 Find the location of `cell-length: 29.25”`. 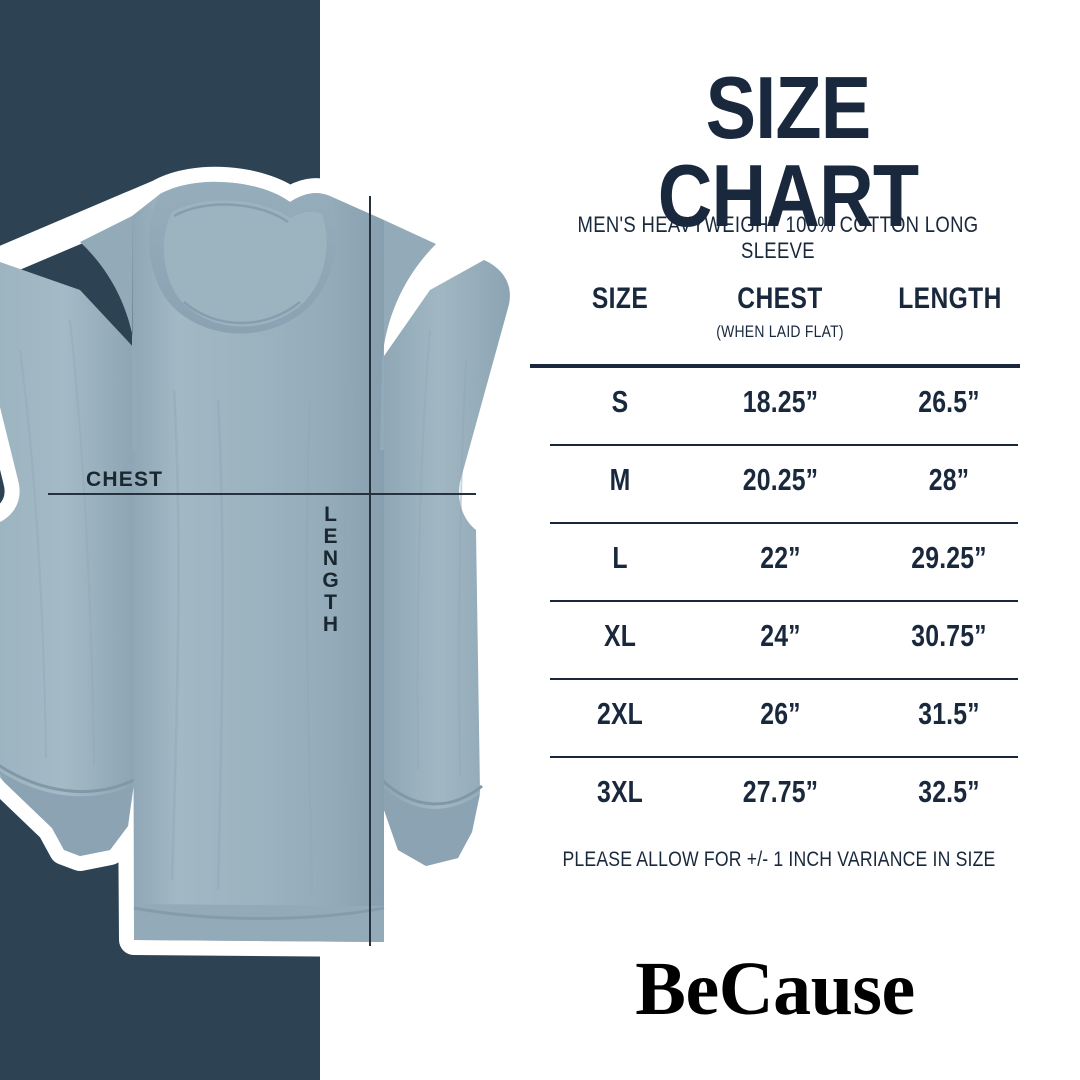

cell-length: 29.25” is located at coordinates (949, 557).